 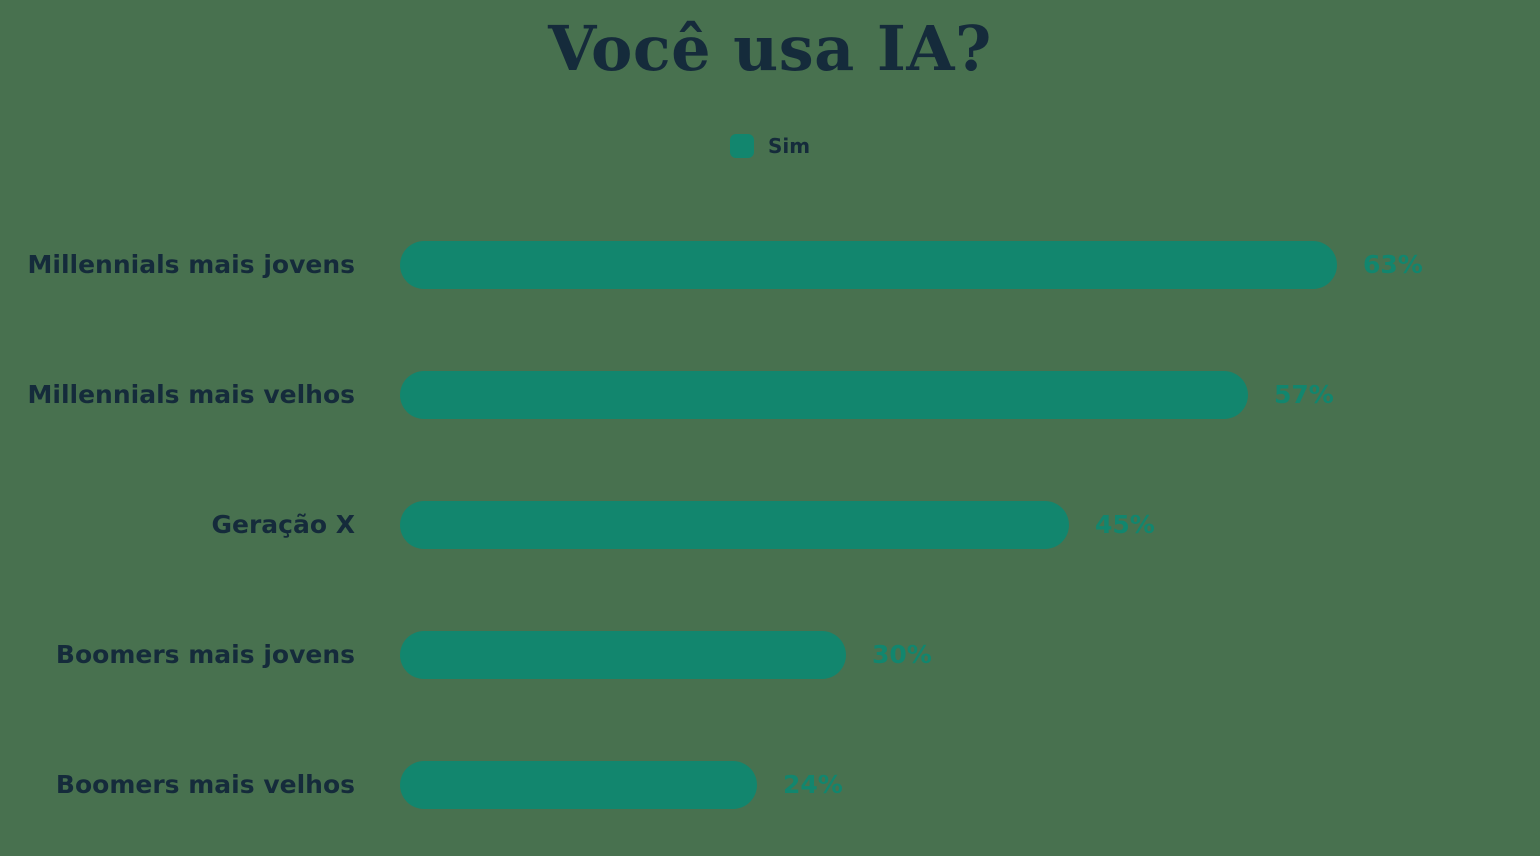 I want to click on bar-track: 24%, so click(x=970, y=784).